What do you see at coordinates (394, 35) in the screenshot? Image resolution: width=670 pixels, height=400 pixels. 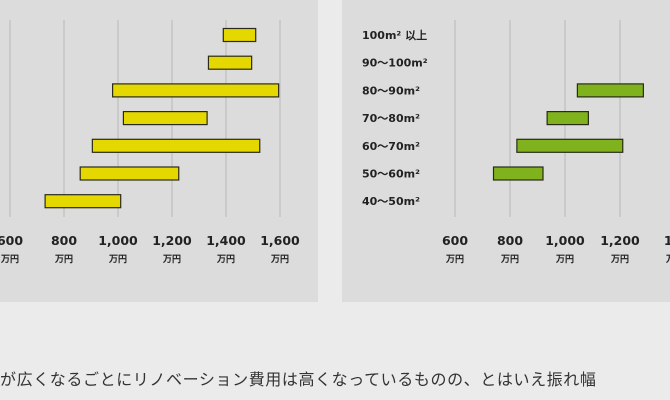 I see `right-category-label: 100m² 以上` at bounding box center [394, 35].